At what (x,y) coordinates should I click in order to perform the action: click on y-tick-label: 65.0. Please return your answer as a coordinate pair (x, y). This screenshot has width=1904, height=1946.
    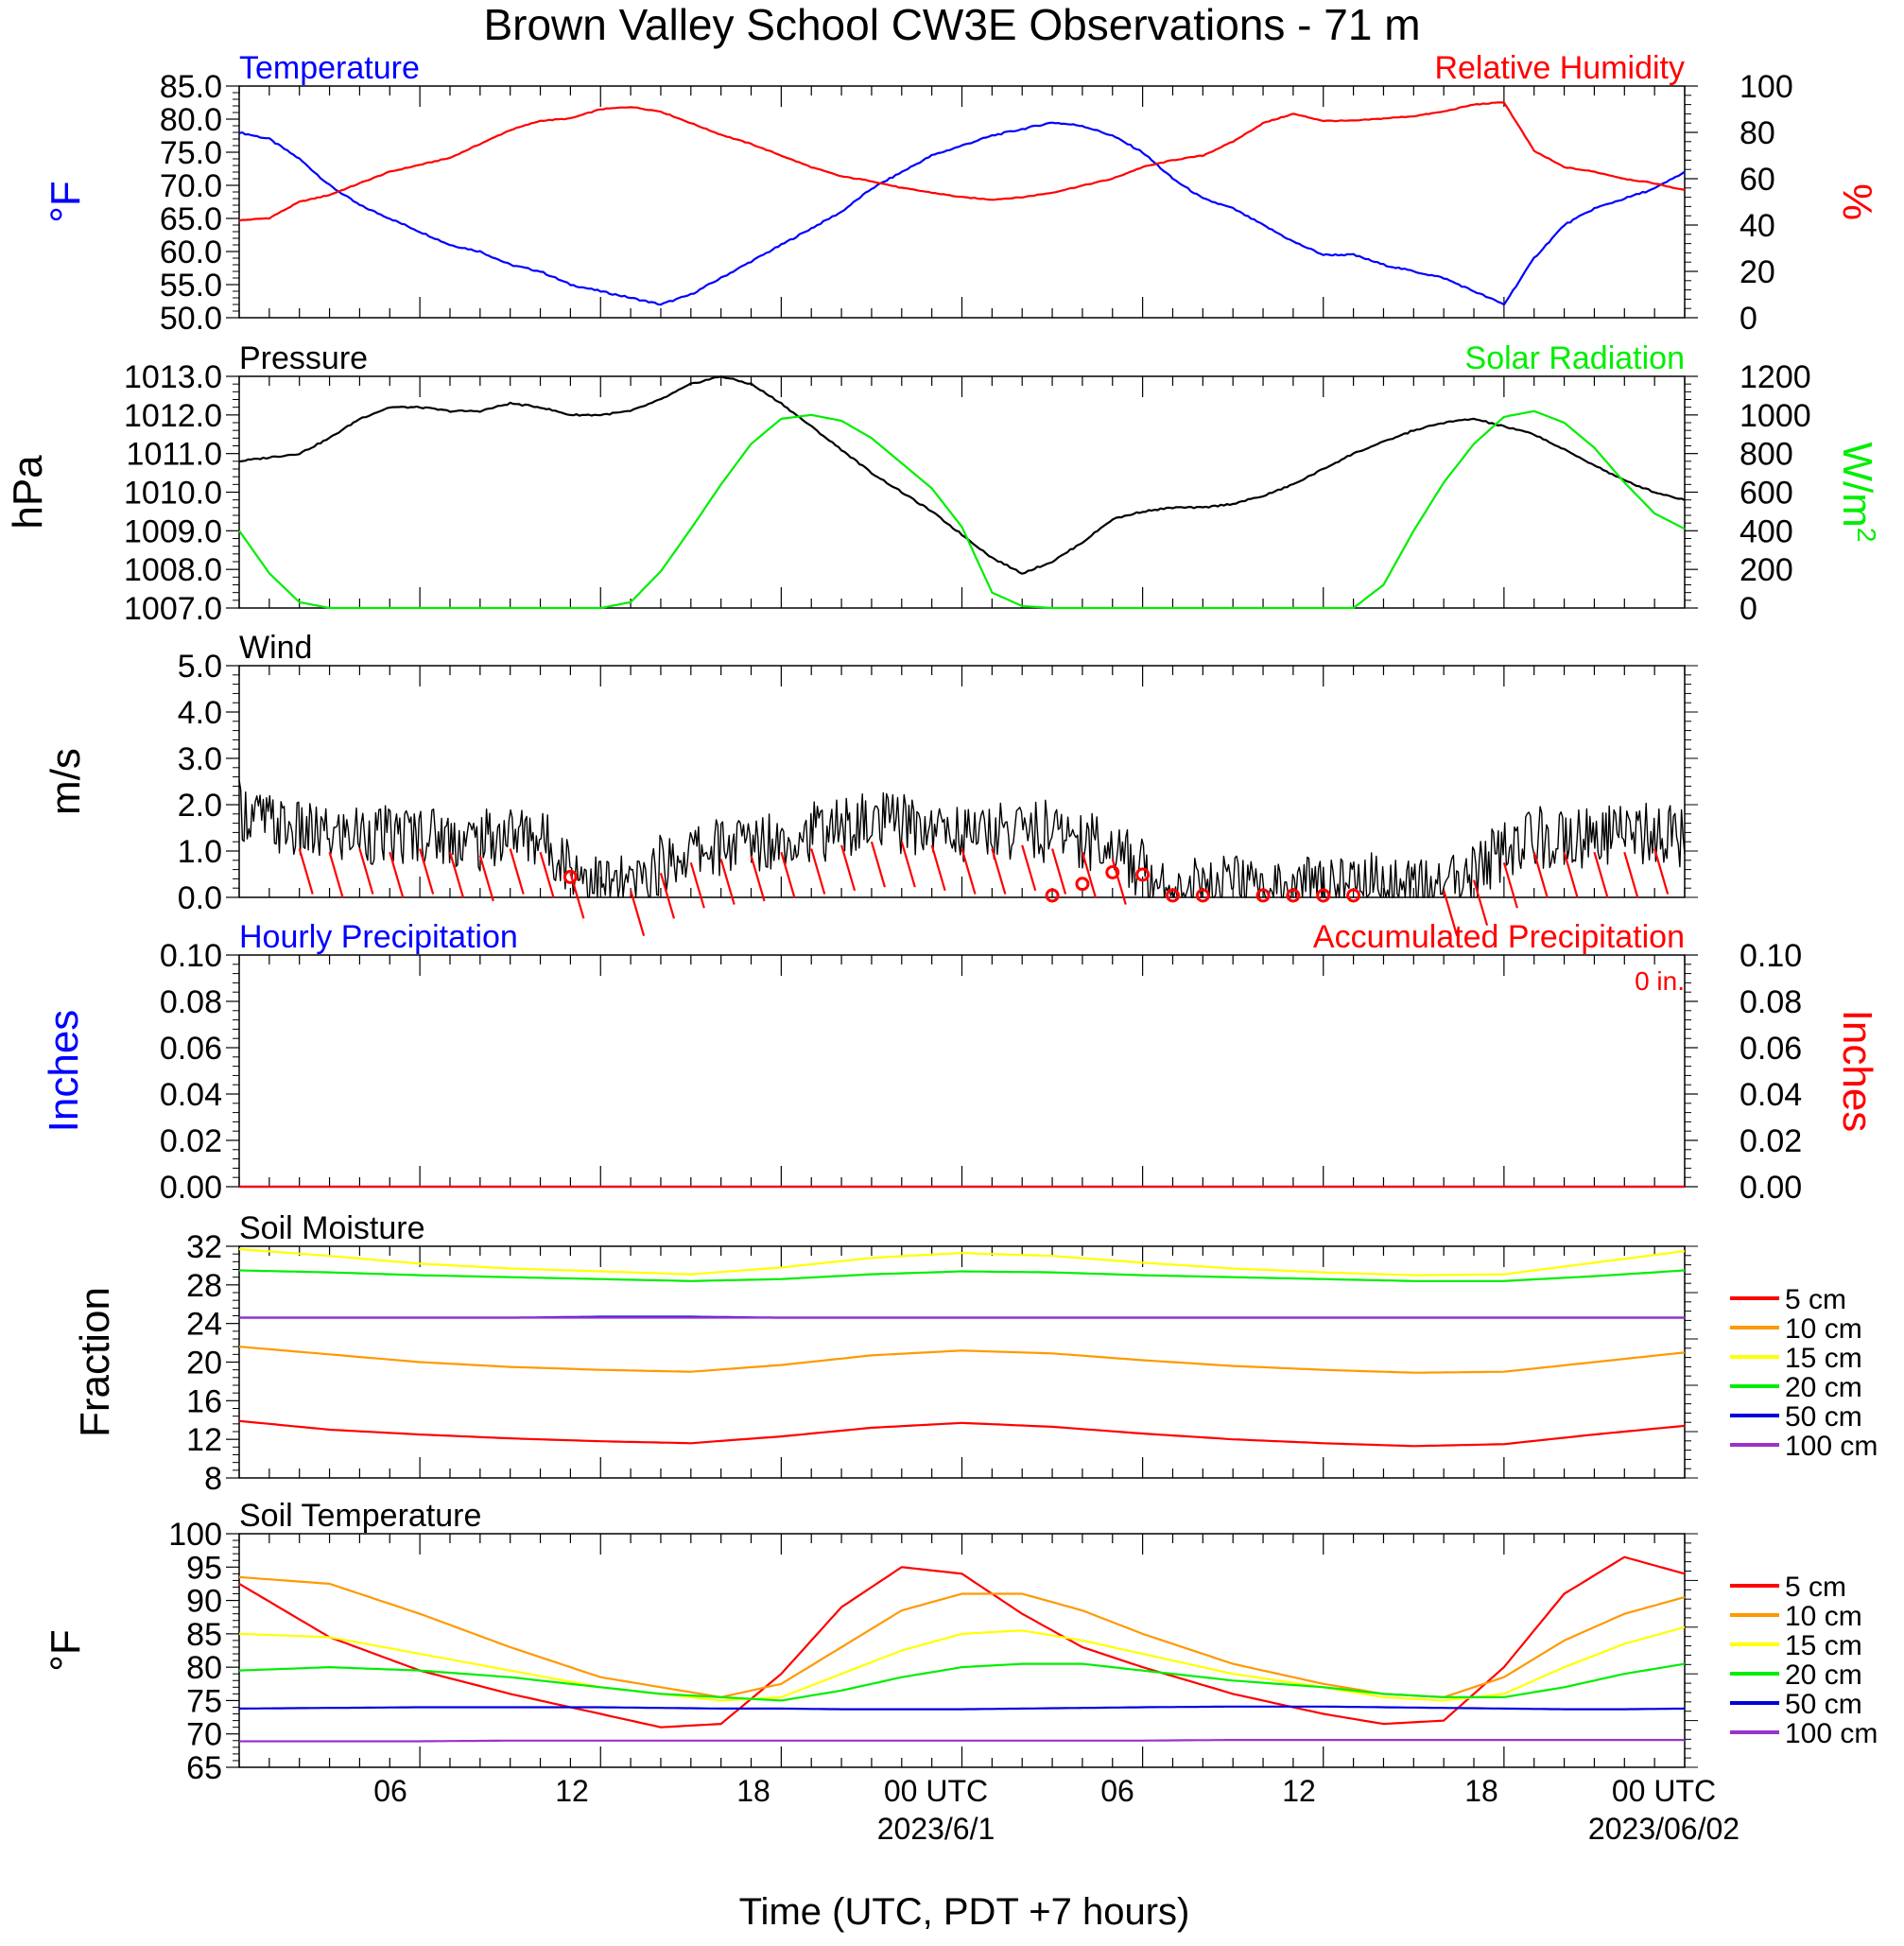
    Looking at the image, I should click on (191, 219).